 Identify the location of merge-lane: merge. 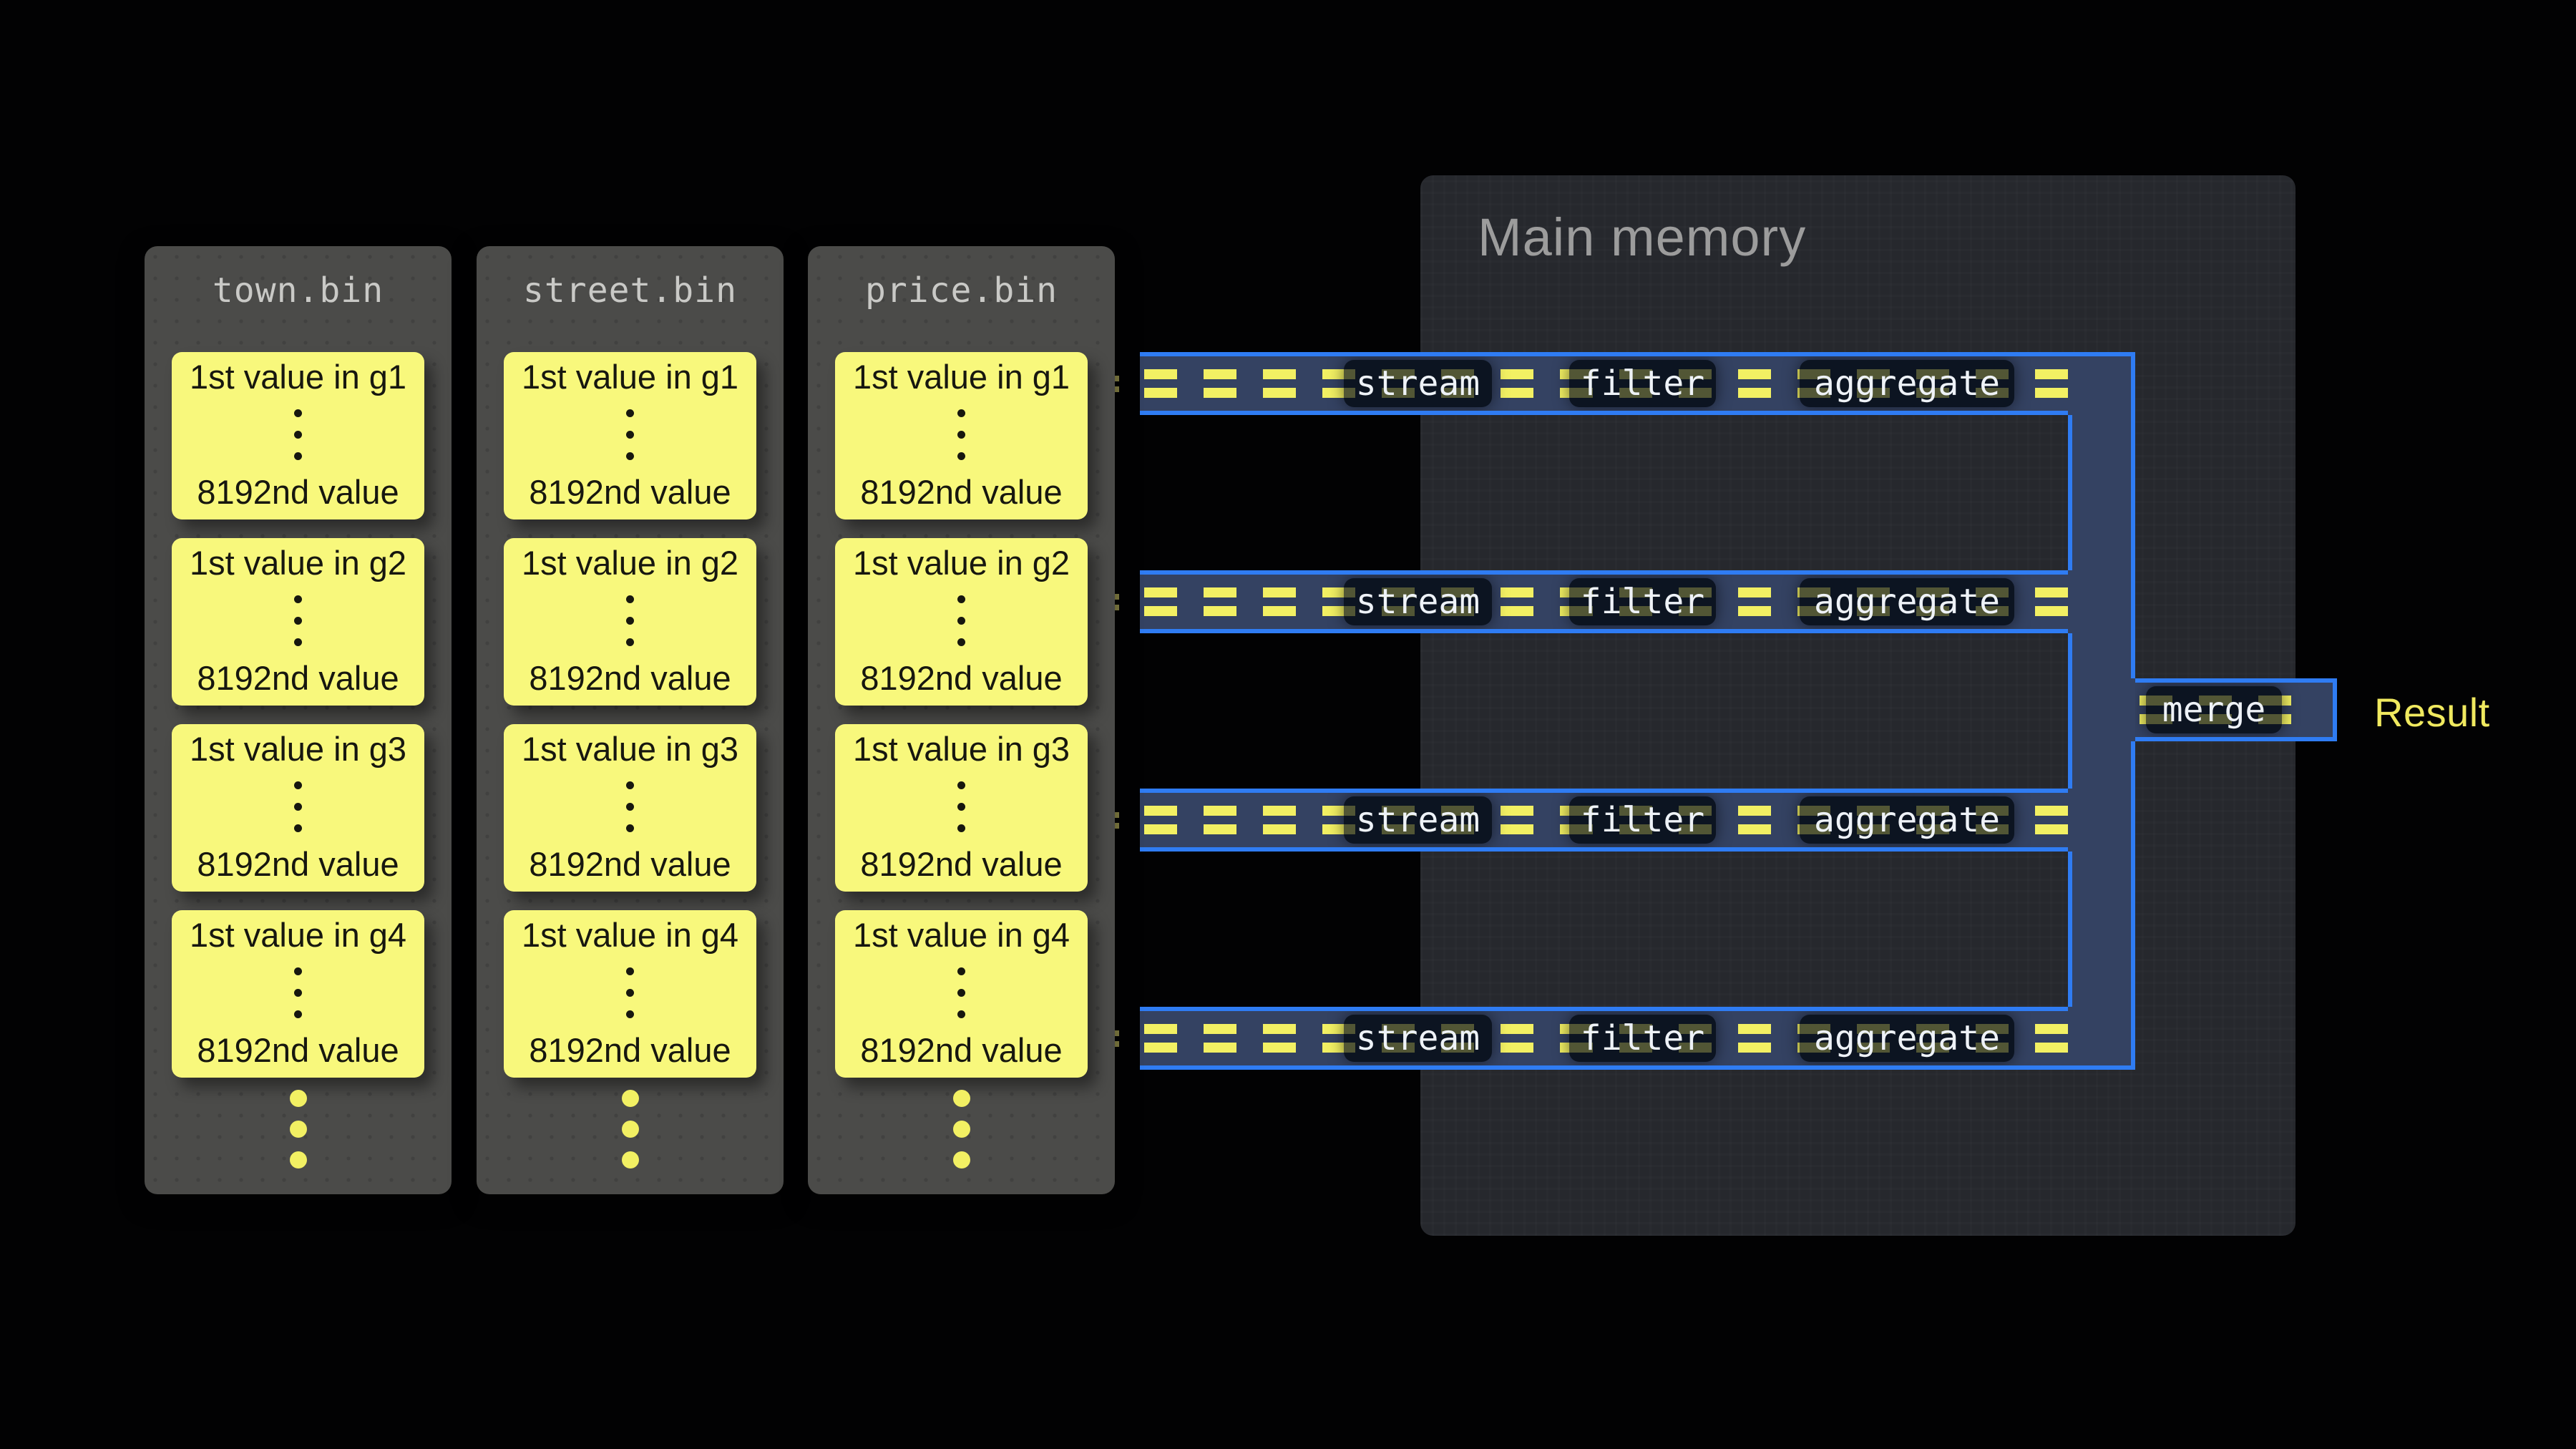
(2236, 709).